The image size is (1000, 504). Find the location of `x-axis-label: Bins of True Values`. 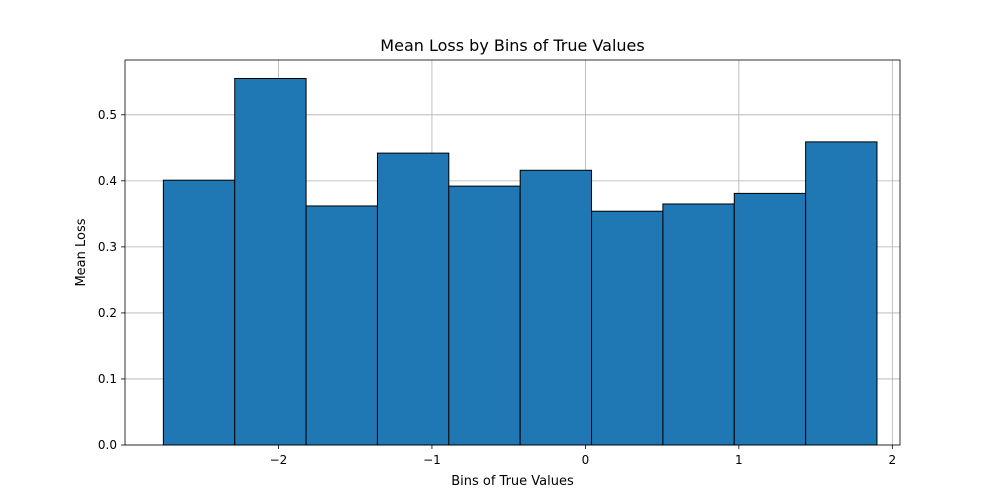

x-axis-label: Bins of True Values is located at coordinates (512, 481).